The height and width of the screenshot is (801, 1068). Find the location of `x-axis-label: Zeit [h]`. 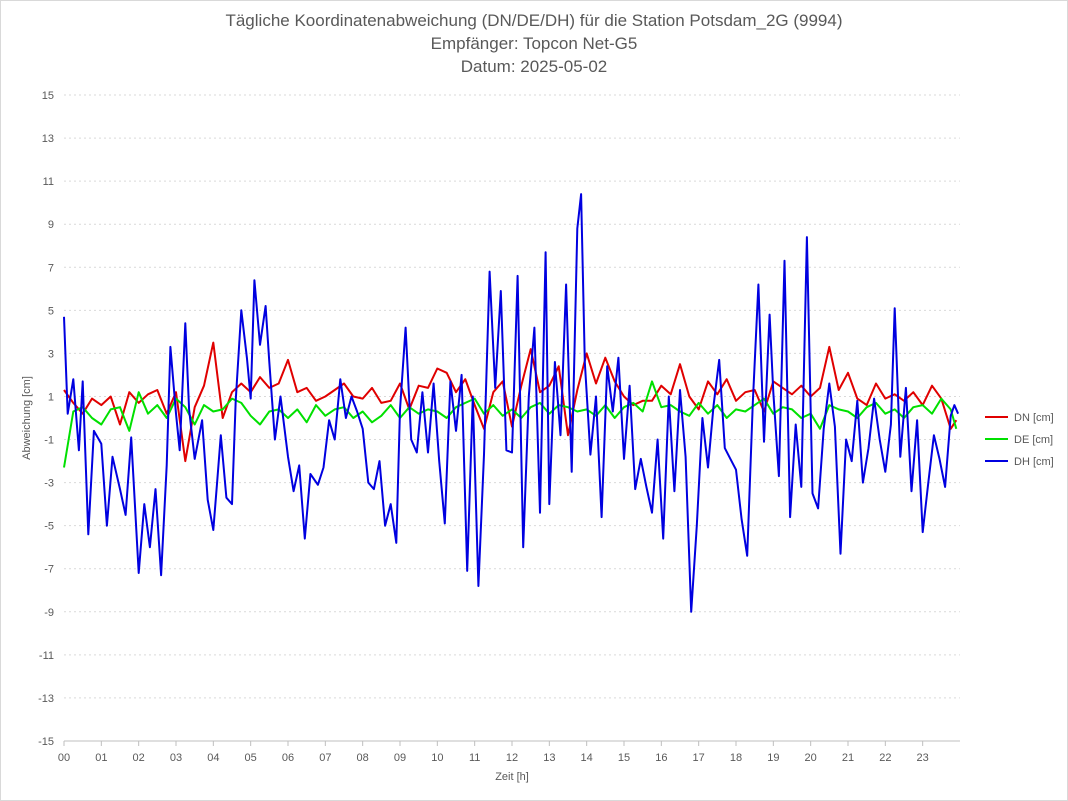

x-axis-label: Zeit [h] is located at coordinates (512, 777).